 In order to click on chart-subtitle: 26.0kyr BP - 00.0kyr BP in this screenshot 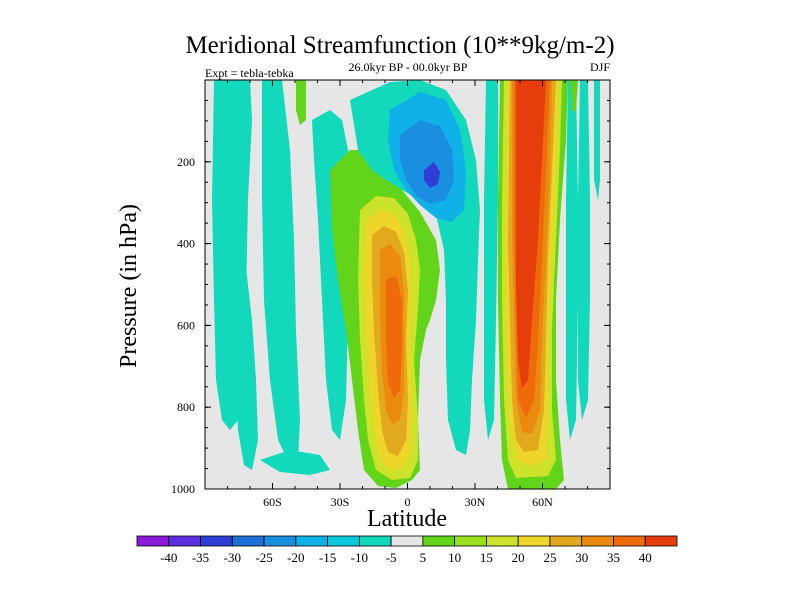, I will do `click(408, 67)`.